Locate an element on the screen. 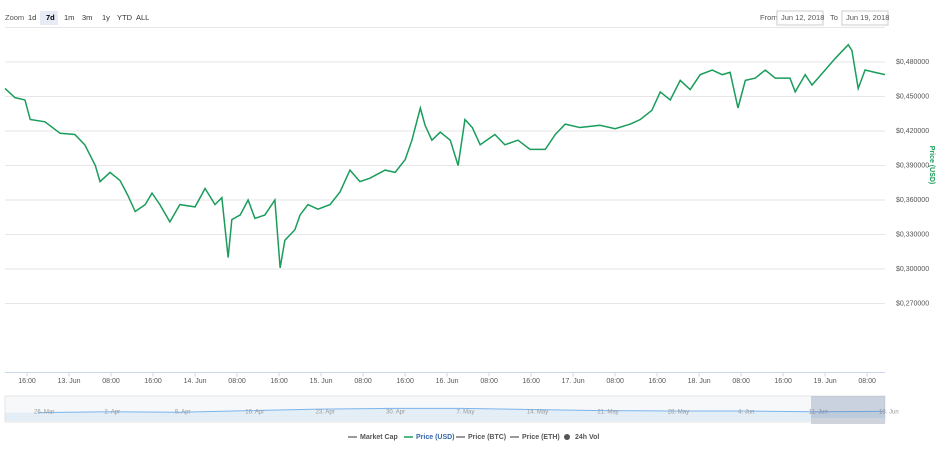 Image resolution: width=945 pixels, height=452 pixels. navigator-line is located at coordinates (460, 410).